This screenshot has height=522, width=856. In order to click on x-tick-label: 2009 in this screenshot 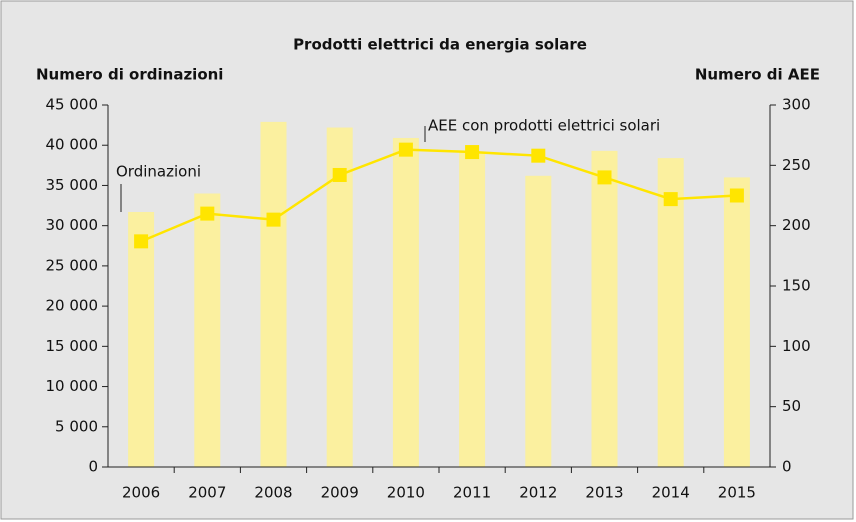, I will do `click(340, 493)`.